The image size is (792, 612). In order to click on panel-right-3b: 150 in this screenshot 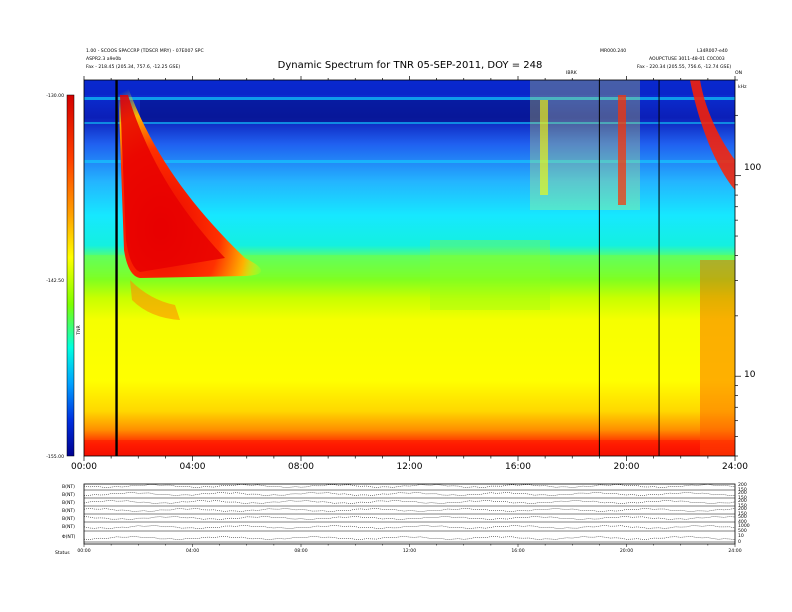, I will do `click(742, 506)`.